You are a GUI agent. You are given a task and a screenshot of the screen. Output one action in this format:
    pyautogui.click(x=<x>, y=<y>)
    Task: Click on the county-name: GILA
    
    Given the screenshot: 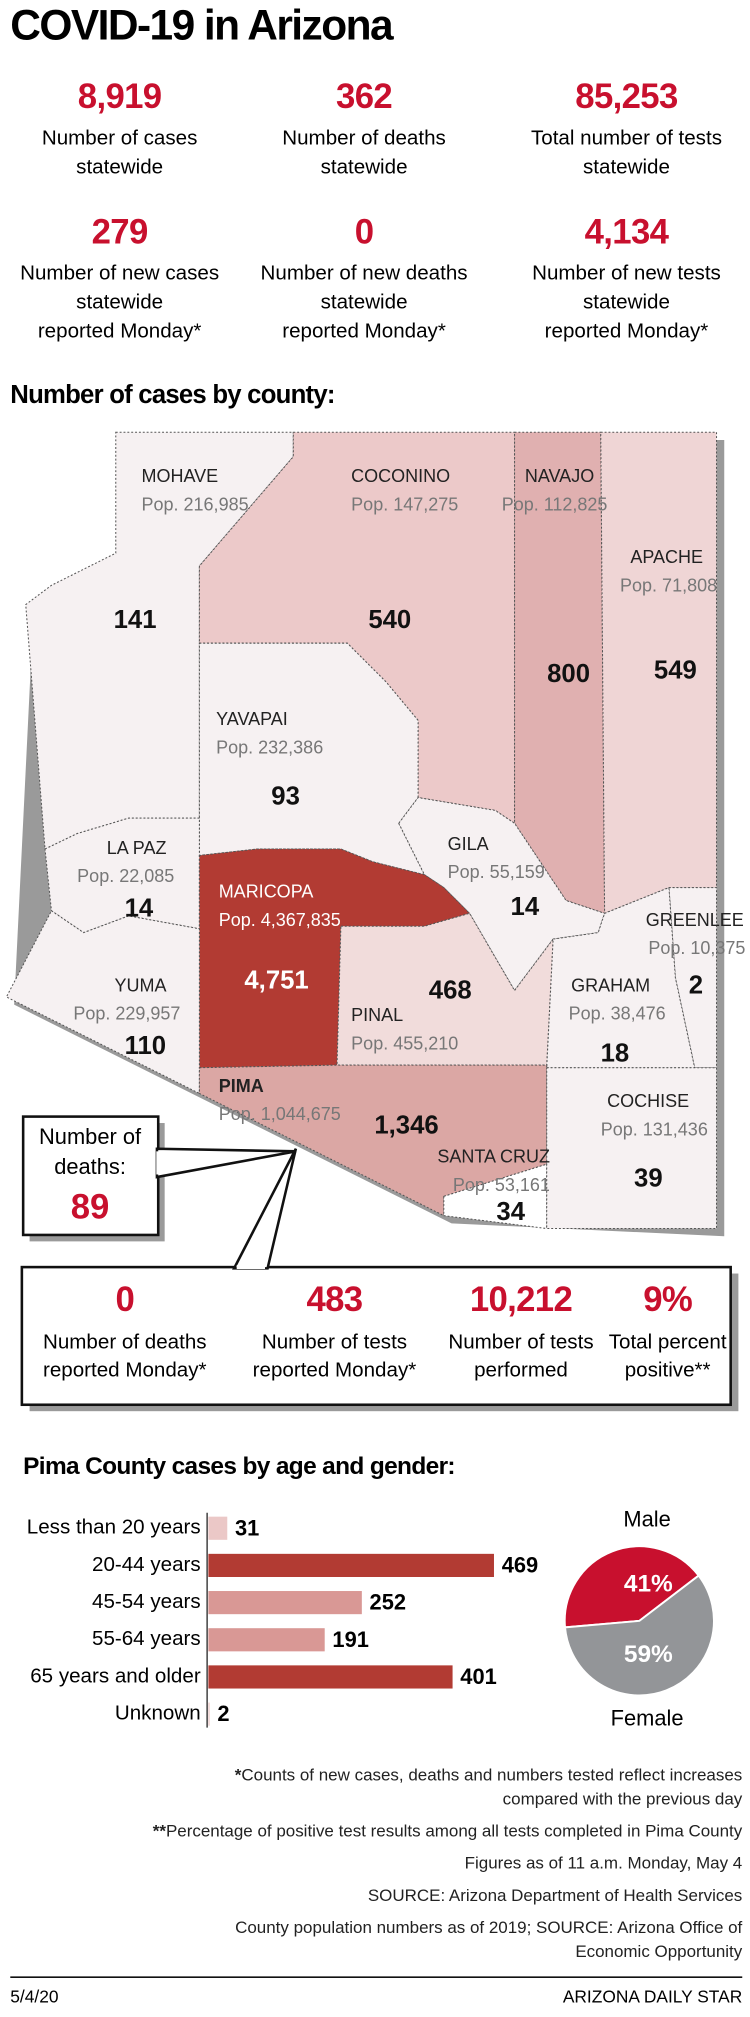 What is the action you would take?
    pyautogui.click(x=468, y=844)
    